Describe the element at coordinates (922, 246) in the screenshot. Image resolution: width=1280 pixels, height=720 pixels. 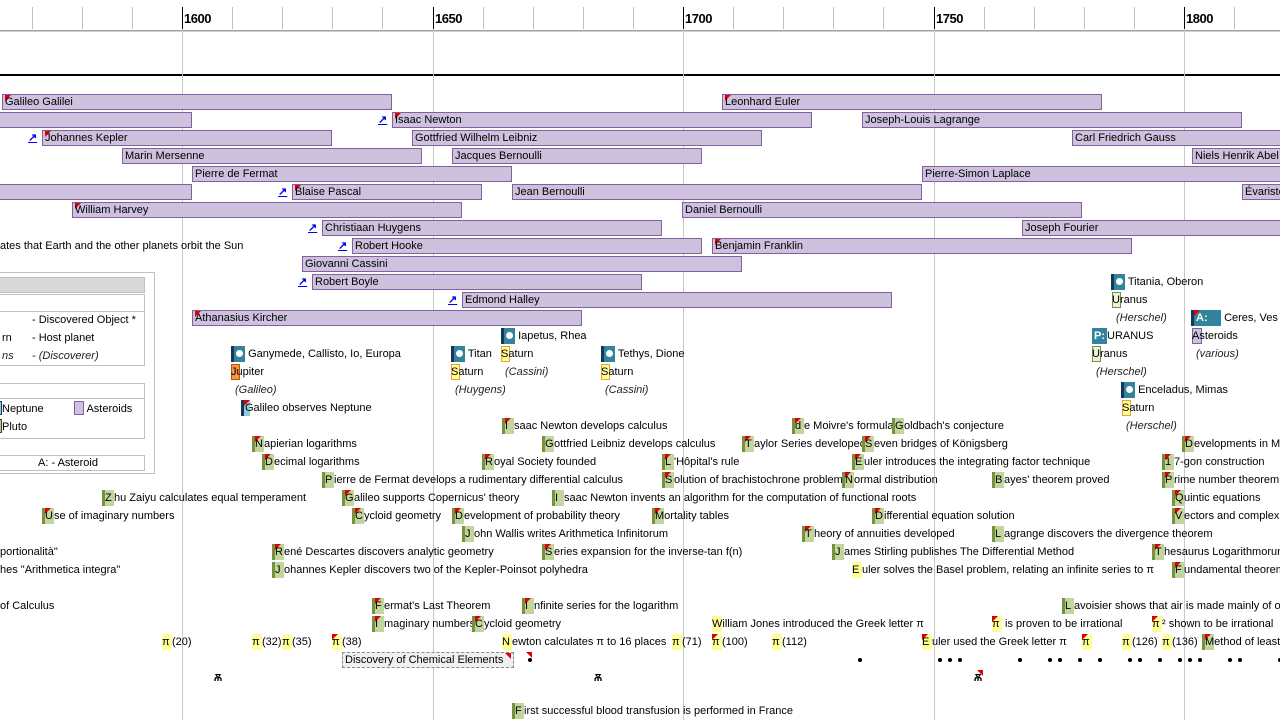
I see `person-lifespan-bar: Benjamin Franklin` at that location.